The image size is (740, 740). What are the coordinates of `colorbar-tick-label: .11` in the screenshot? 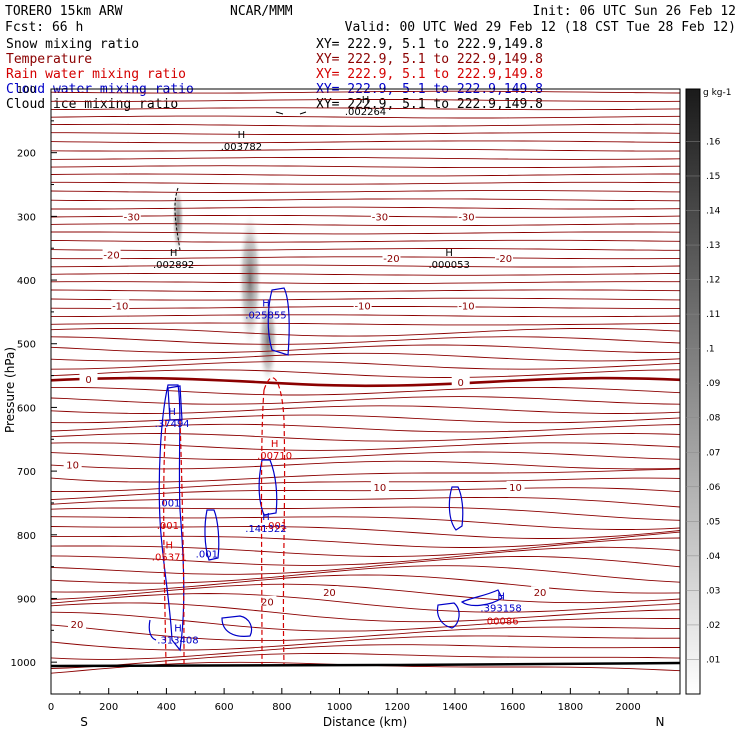 It's located at (713, 315).